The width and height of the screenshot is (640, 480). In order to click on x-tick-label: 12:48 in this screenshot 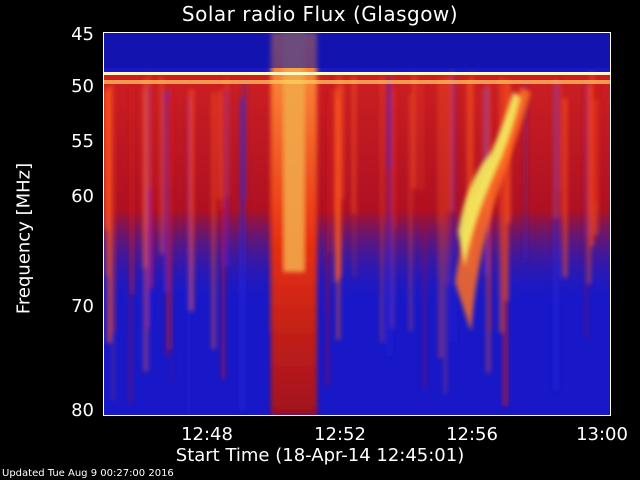, I will do `click(207, 434)`.